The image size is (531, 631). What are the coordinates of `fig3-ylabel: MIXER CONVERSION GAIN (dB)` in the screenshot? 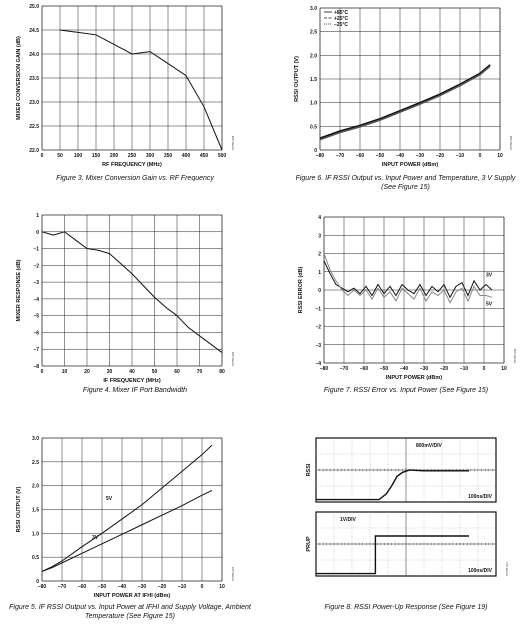 It's located at (19, 78).